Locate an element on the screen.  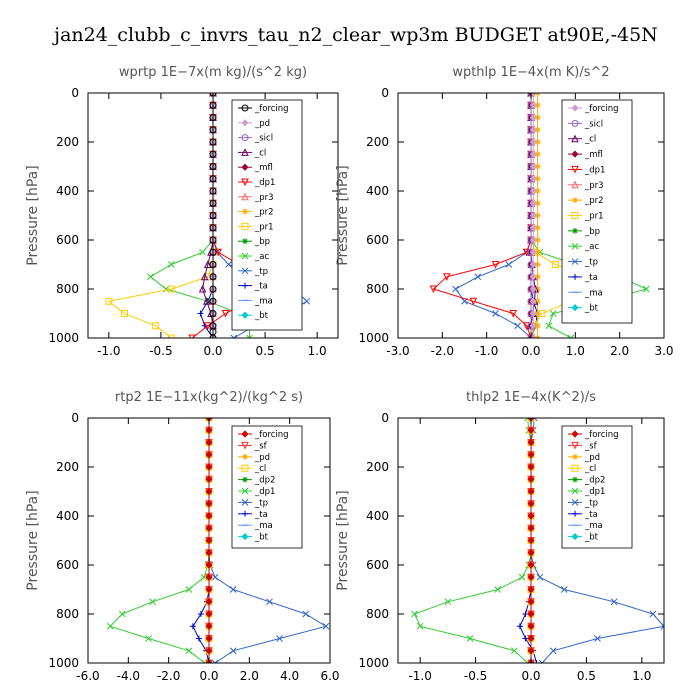
x-tick-label: -6.0 is located at coordinates (87, 676).